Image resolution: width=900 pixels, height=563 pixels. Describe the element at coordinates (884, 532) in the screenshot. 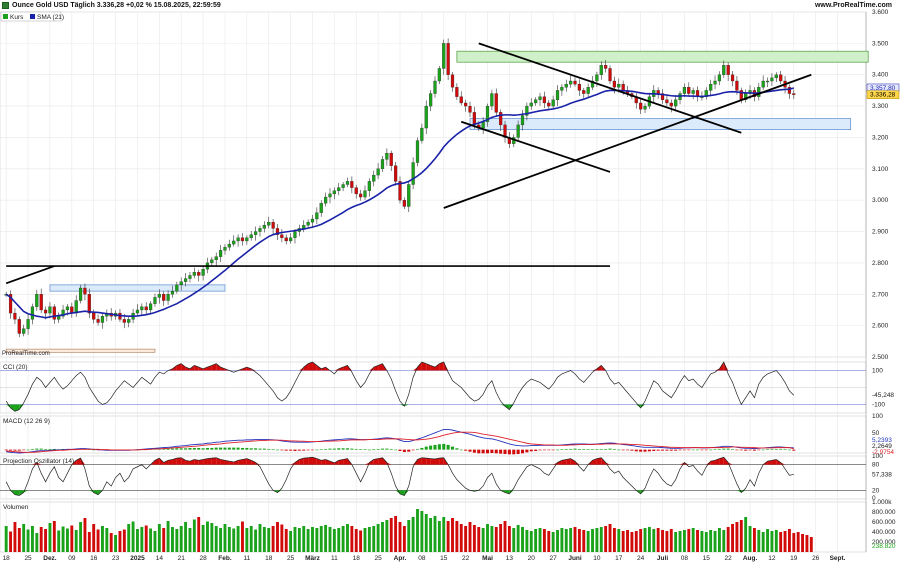

I see `volume-tick-label: 400.000` at that location.